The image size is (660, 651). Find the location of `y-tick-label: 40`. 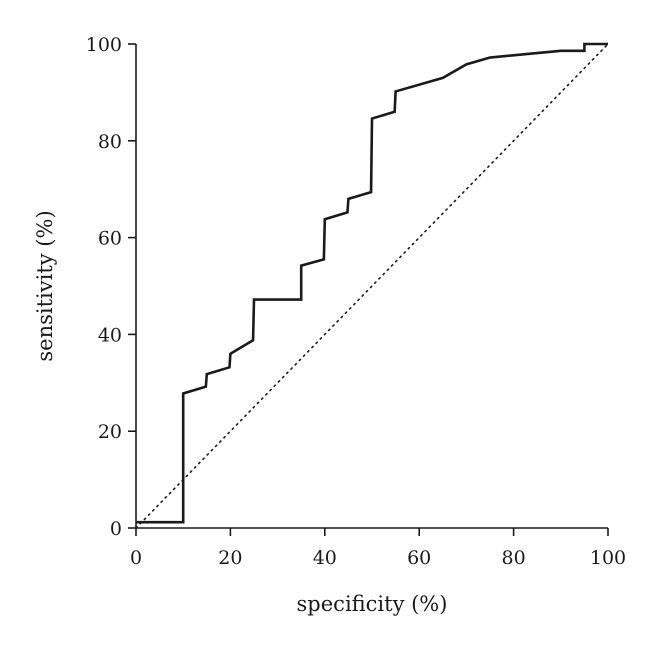

y-tick-label: 40 is located at coordinates (110, 335).